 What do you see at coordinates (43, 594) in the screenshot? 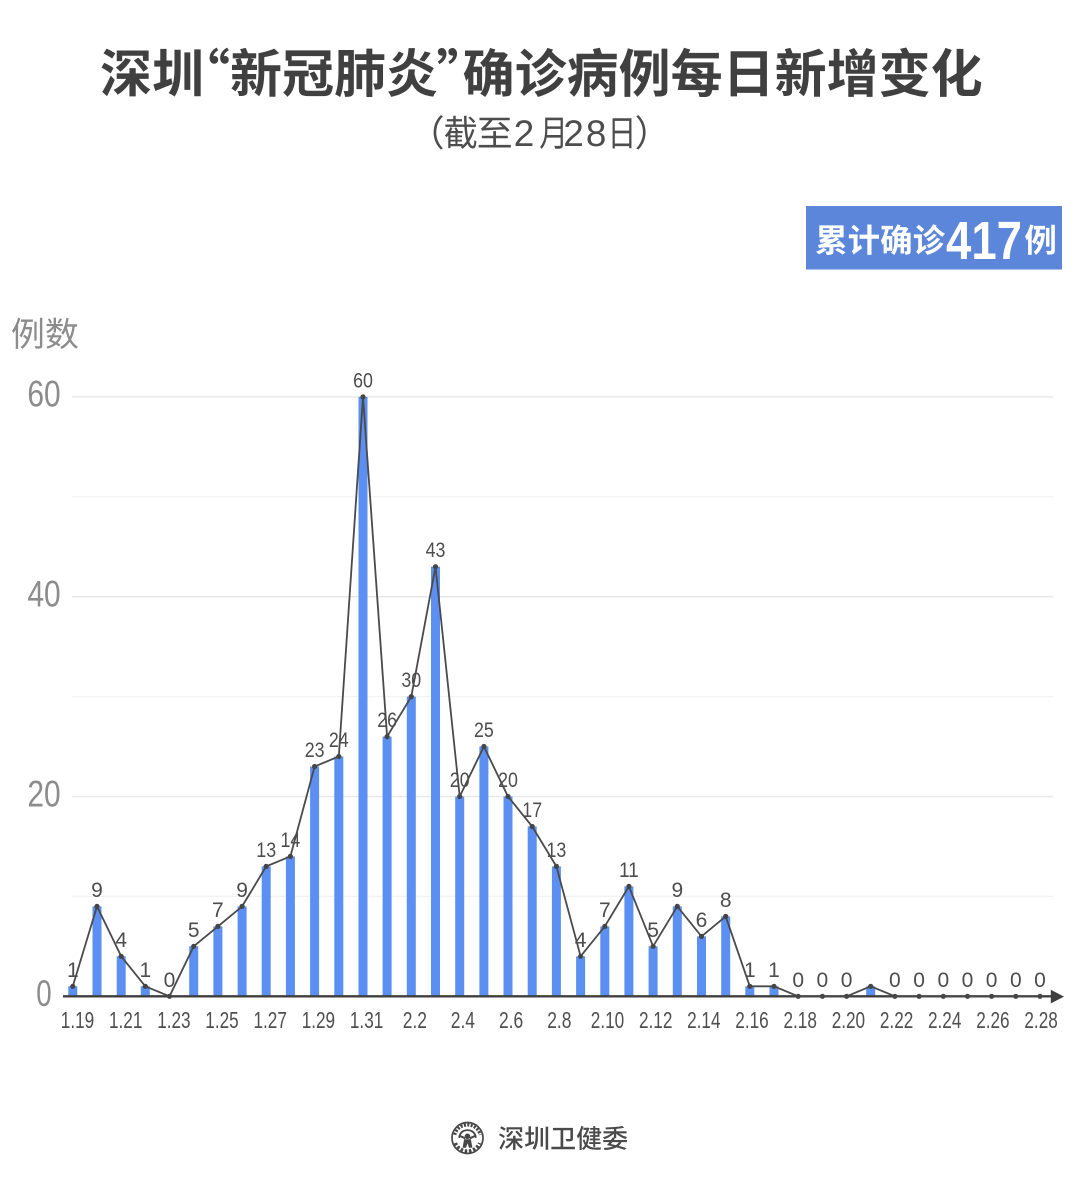
I see `svg-text: 40` at bounding box center [43, 594].